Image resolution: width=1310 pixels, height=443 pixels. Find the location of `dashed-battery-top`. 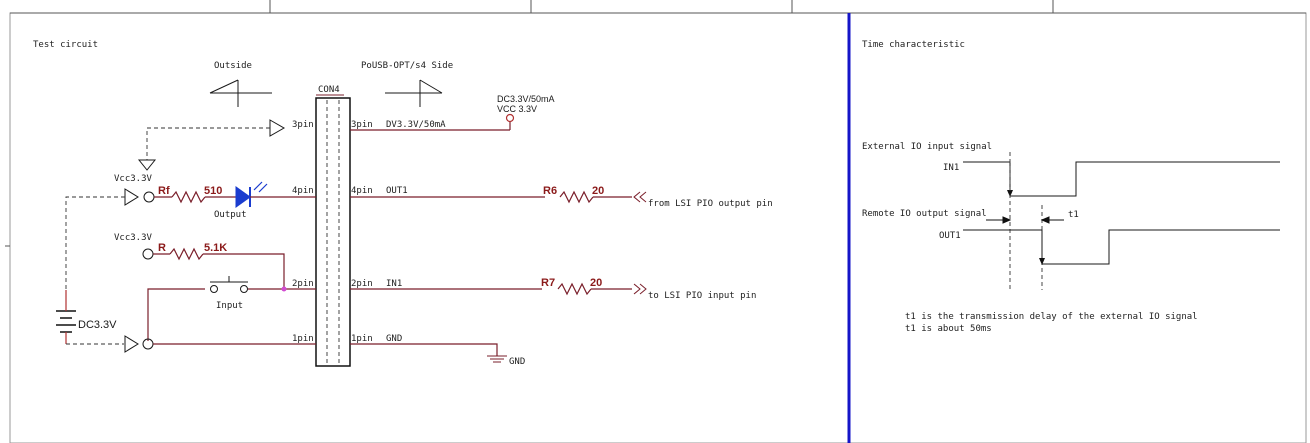

dashed-battery-top is located at coordinates (95, 243).